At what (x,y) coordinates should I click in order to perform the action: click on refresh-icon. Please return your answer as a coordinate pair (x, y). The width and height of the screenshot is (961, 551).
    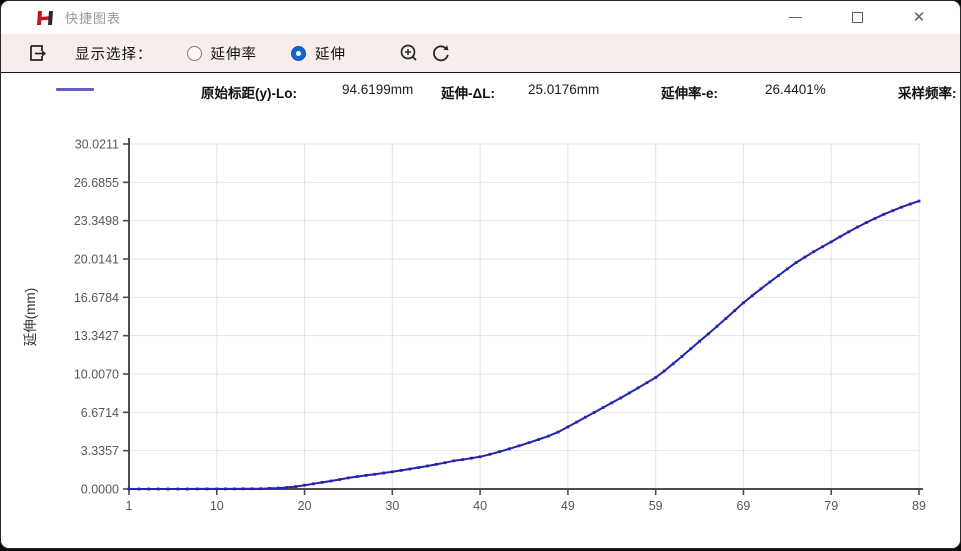
    Looking at the image, I should click on (441, 53).